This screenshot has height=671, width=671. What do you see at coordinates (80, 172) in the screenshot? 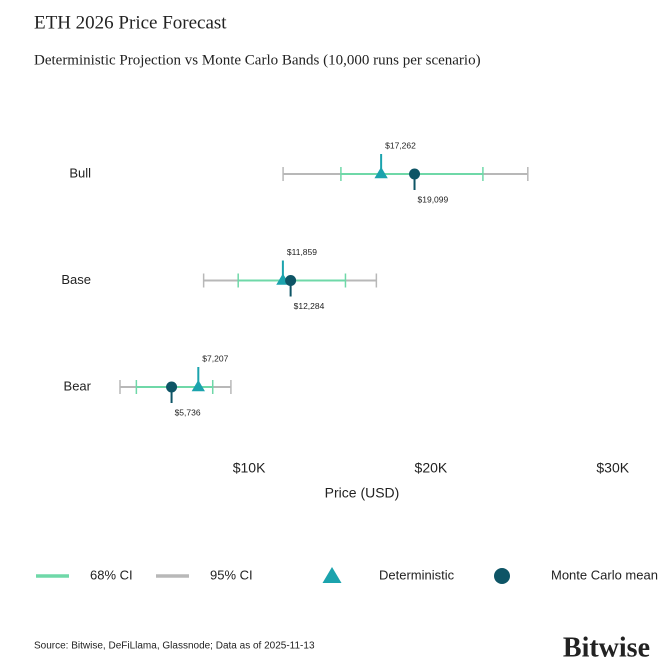
I see `category-label: Bull` at bounding box center [80, 172].